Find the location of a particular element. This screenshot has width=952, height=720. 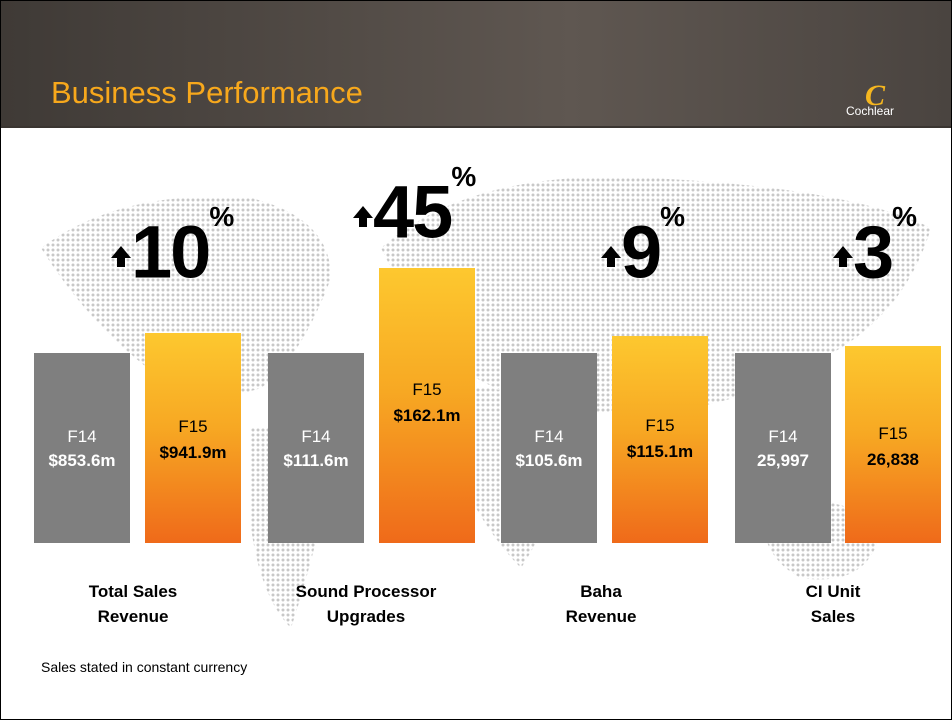

bar-current: F15 $115.1m is located at coordinates (660, 439).